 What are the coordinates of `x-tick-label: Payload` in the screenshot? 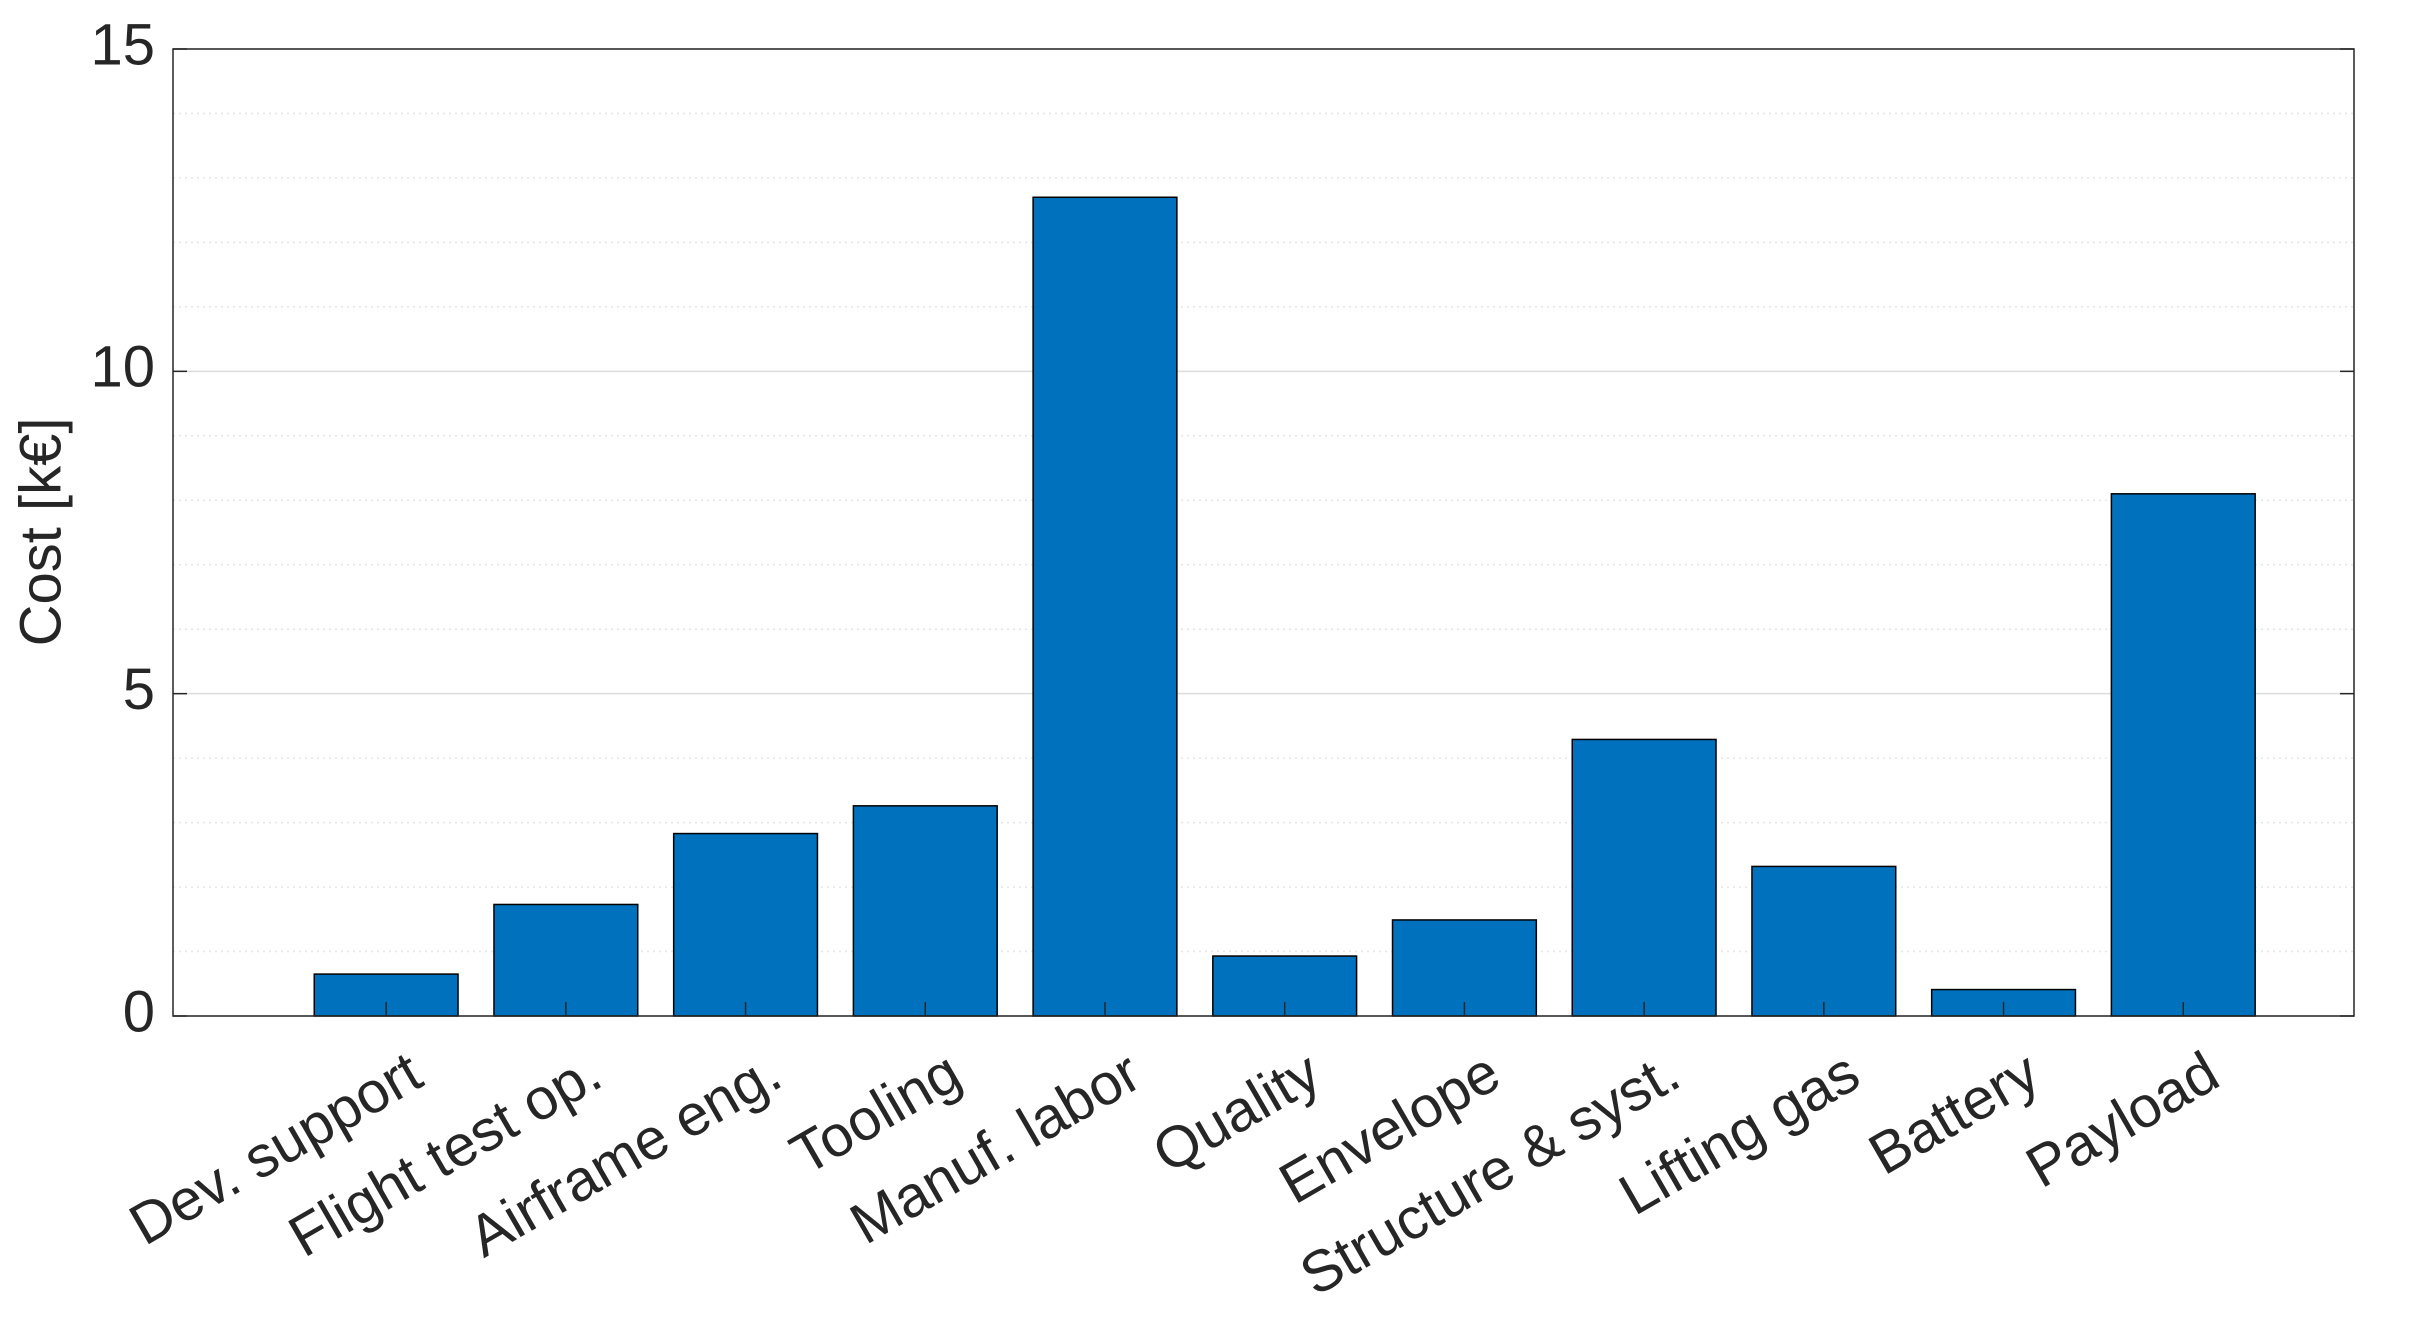 It's located at (2122, 1119).